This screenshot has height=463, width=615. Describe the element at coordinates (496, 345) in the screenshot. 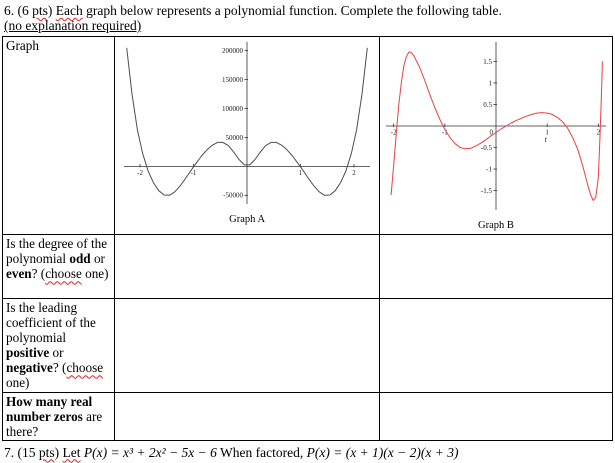

I see `answer-cell-coefficient-graph-b` at that location.